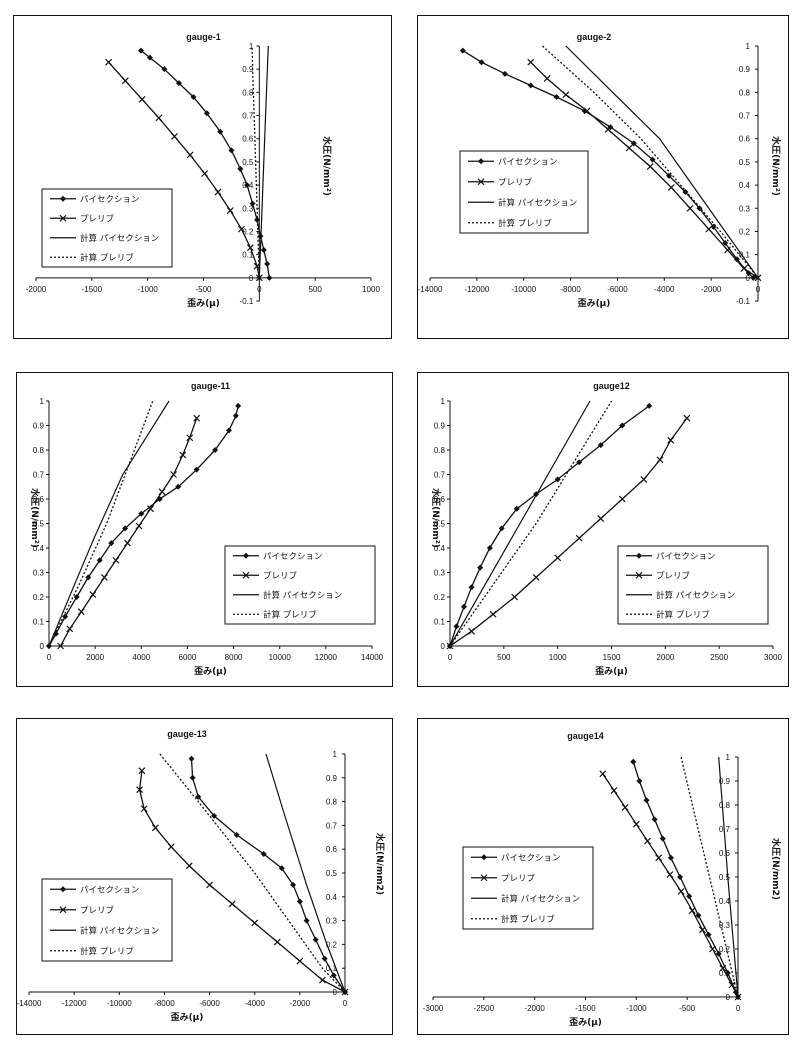  What do you see at coordinates (74, 1003) in the screenshot?
I see `x-tick-label: -12000` at bounding box center [74, 1003].